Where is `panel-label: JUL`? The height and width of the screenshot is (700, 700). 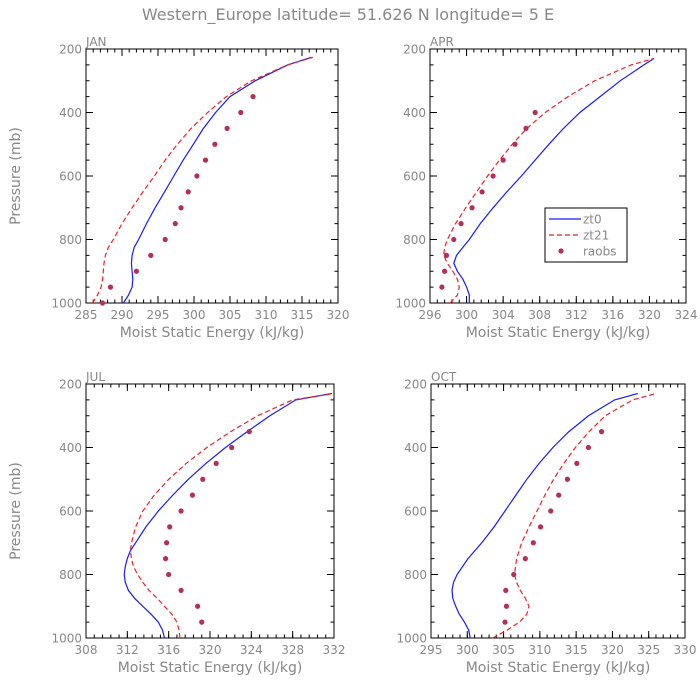 panel-label: JUL is located at coordinates (95, 377).